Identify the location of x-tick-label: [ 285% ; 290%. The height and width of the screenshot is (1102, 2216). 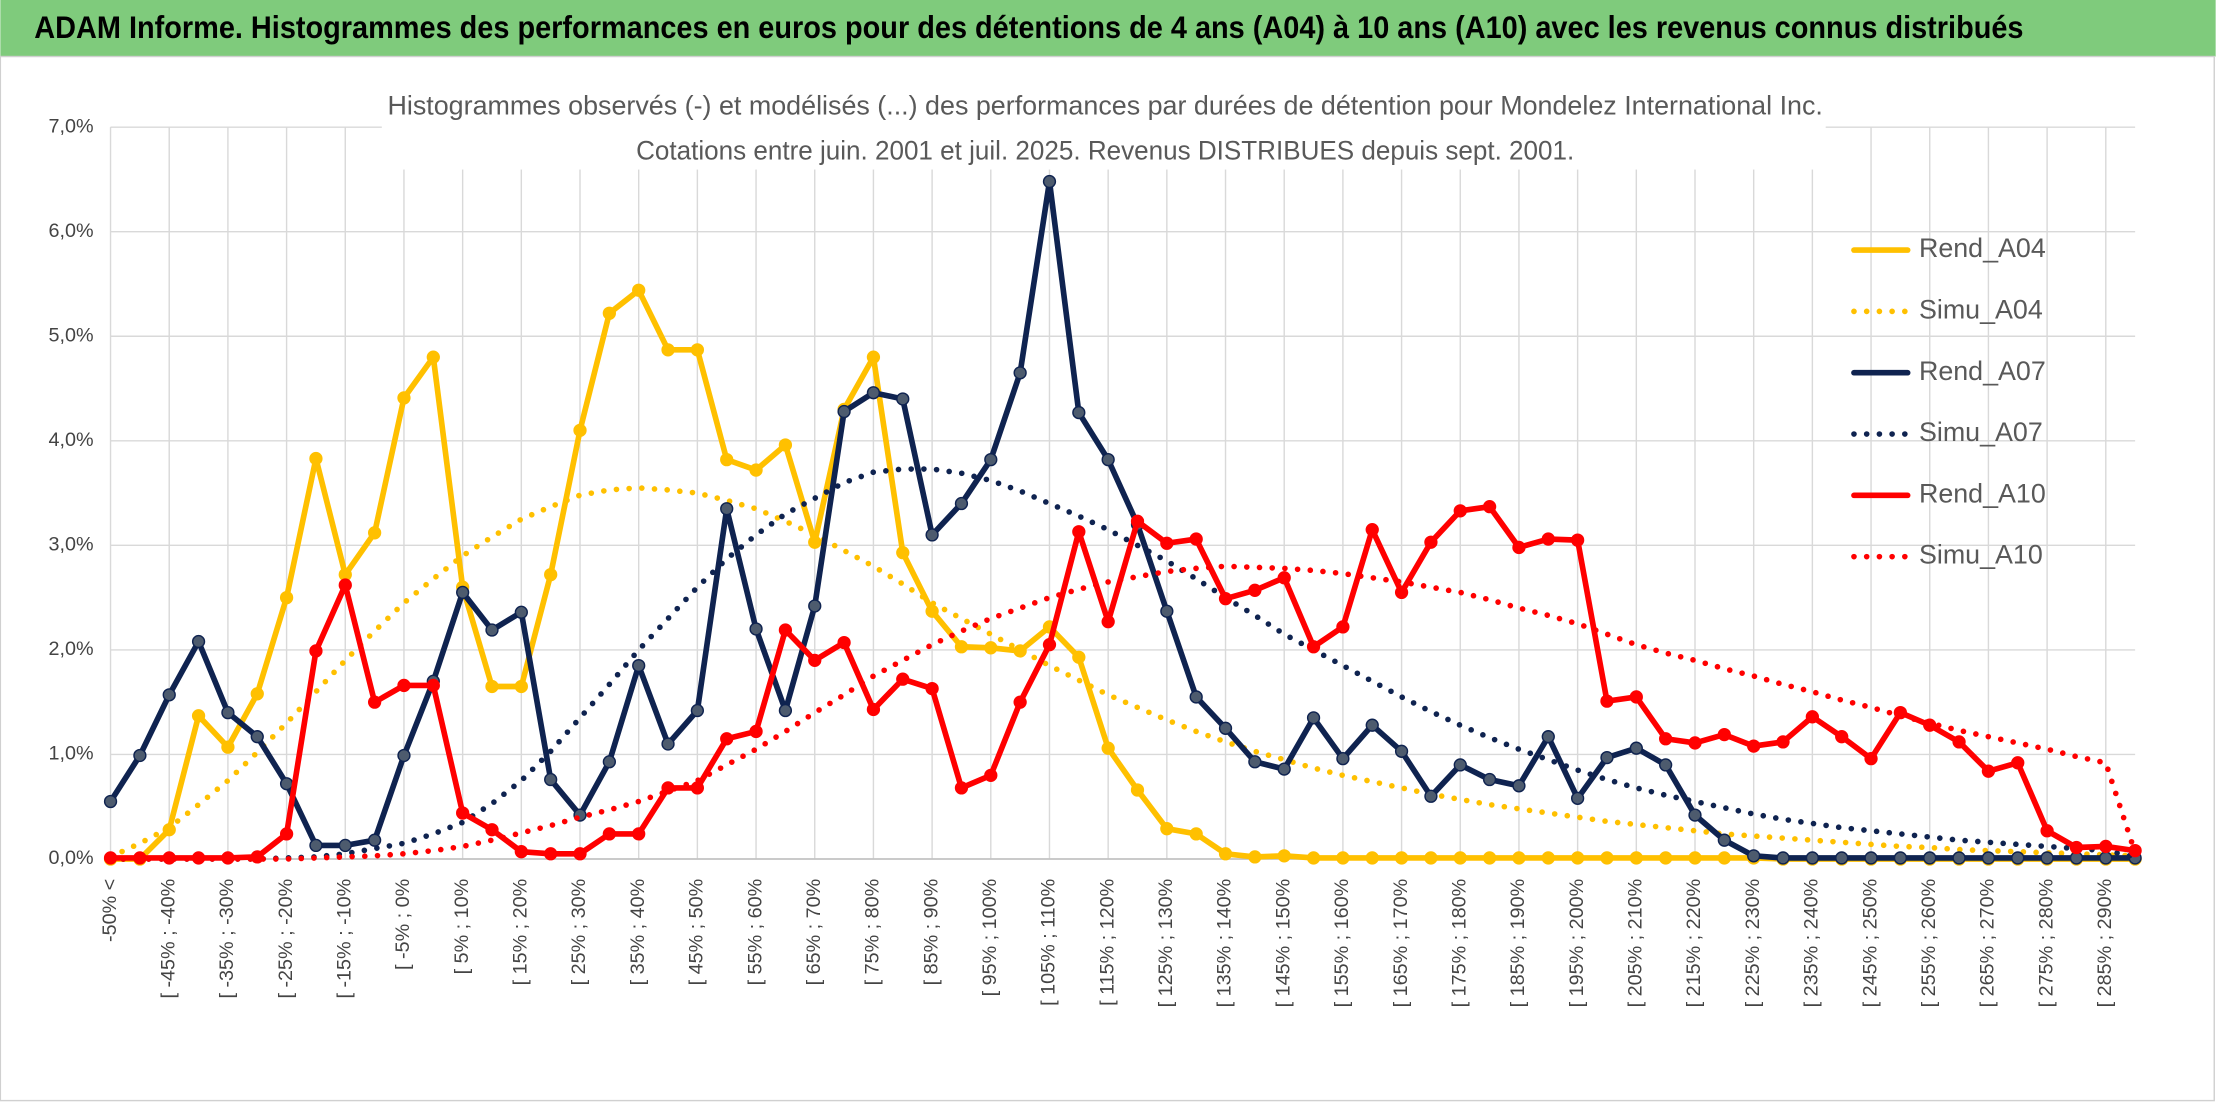
(2105, 943).